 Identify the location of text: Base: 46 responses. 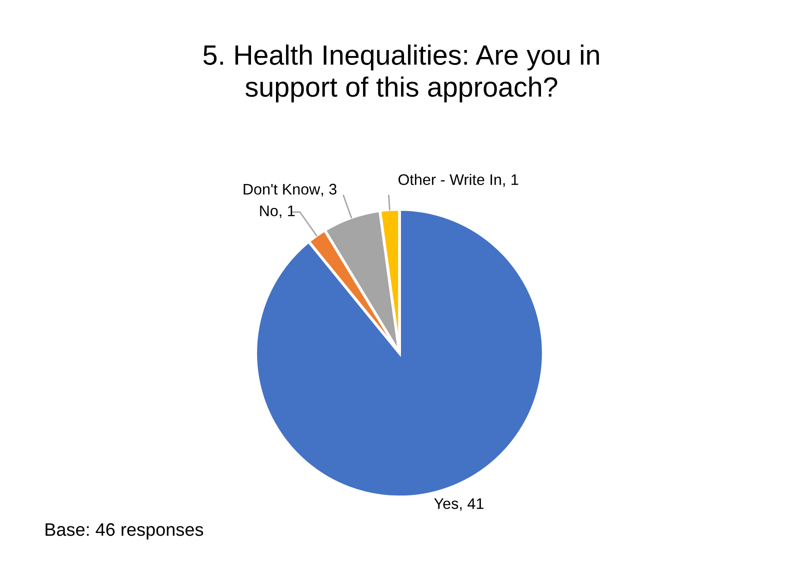
(125, 531).